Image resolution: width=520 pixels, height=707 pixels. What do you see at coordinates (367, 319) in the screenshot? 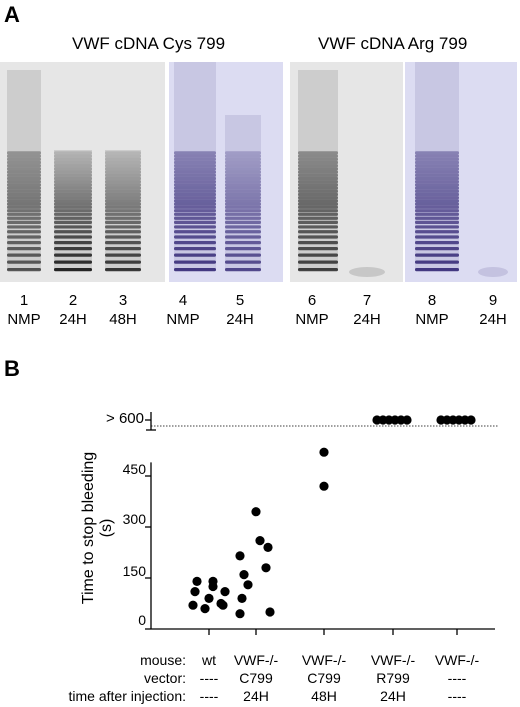
I see `lane-condition-7: 24H` at bounding box center [367, 319].